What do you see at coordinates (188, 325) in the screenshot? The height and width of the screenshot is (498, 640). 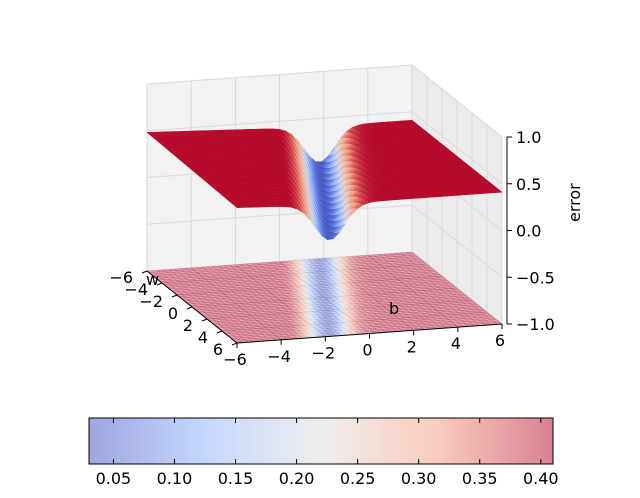 I see `w-tick-label: 2` at bounding box center [188, 325].